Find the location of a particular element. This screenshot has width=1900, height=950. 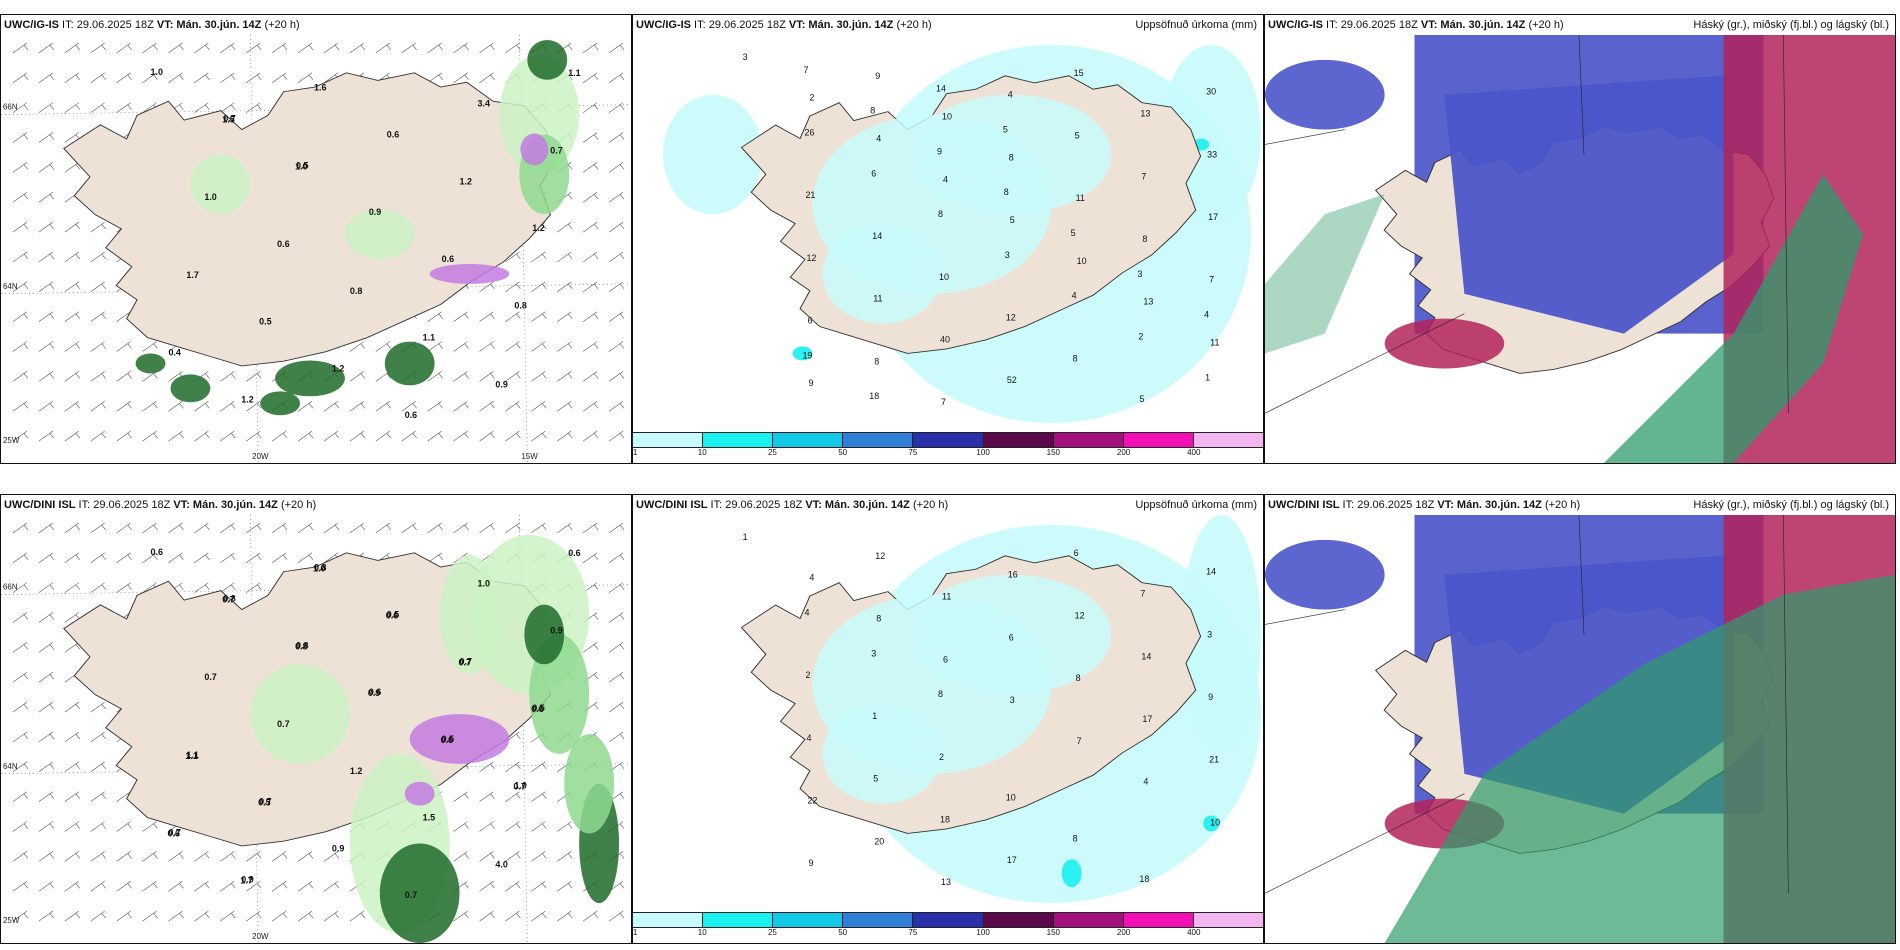

colorbar-tick: 50 is located at coordinates (843, 932).